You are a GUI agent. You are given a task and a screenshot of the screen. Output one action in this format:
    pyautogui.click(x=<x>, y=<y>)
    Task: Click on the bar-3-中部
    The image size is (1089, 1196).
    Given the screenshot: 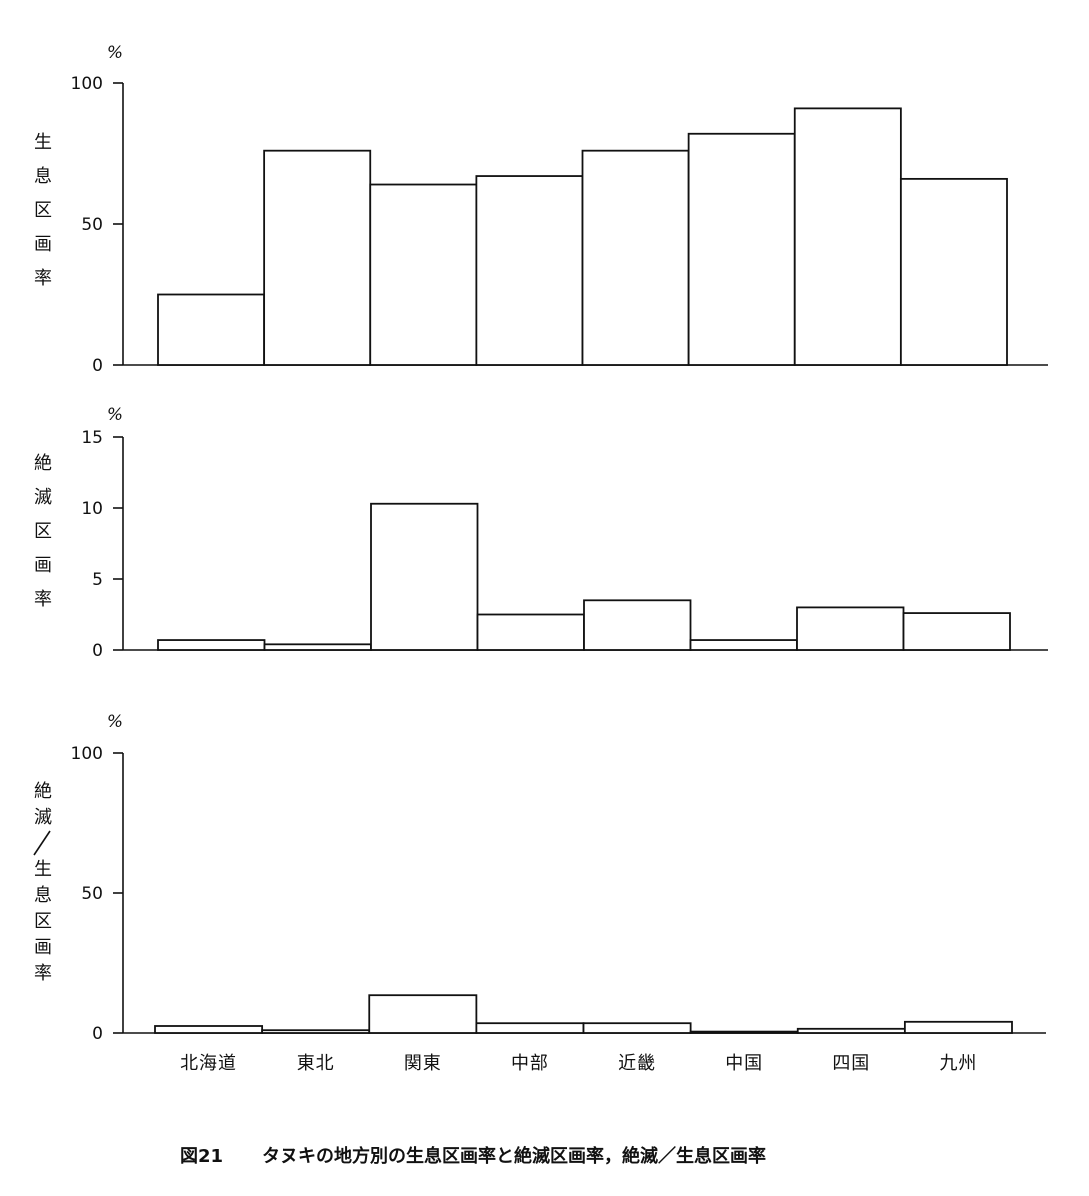 What is the action you would take?
    pyautogui.click(x=530, y=1028)
    